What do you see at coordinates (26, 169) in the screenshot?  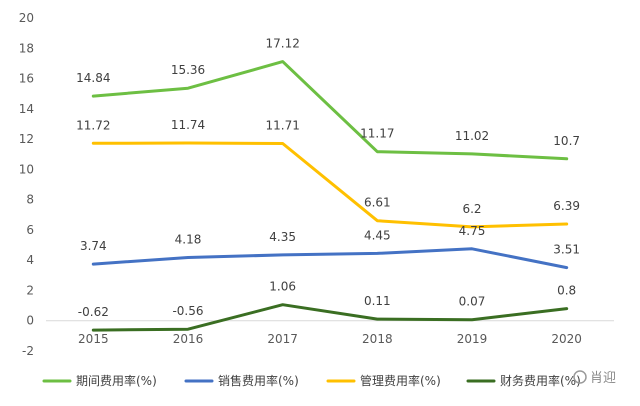 I see `y-tick-label: 10` at bounding box center [26, 169].